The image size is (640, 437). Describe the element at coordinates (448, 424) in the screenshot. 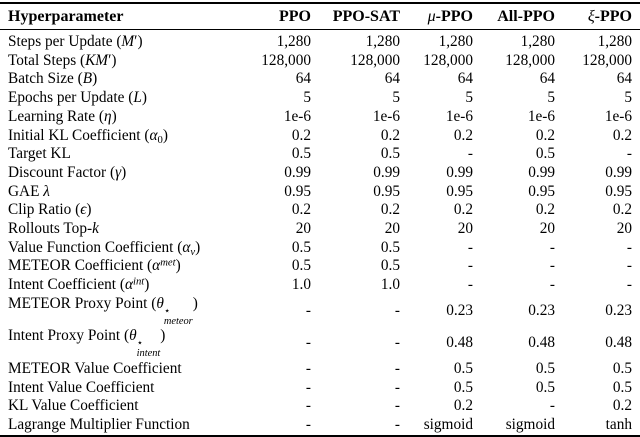

I see `row-value: sigmoid` at that location.